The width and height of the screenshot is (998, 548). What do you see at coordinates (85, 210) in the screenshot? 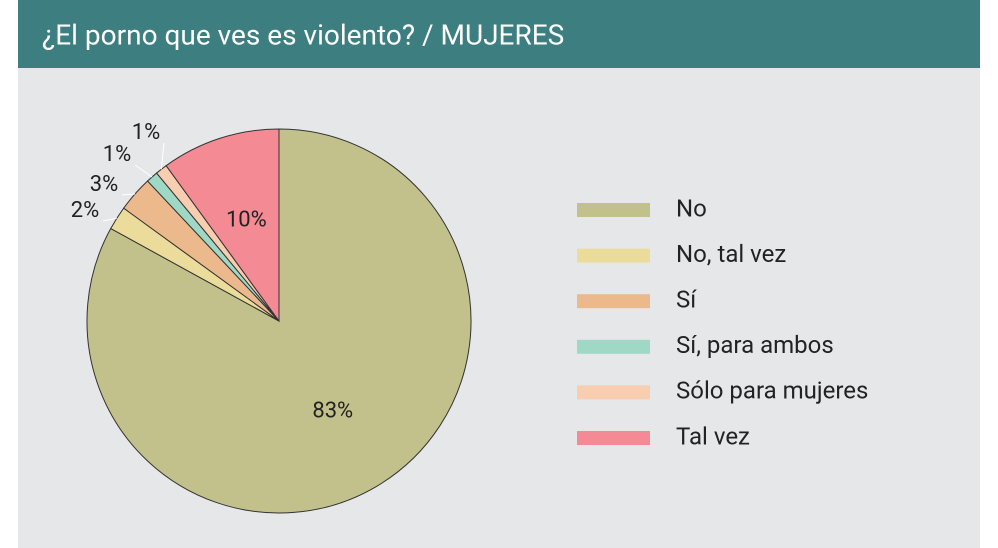
I see `data-label: 2%` at bounding box center [85, 210].